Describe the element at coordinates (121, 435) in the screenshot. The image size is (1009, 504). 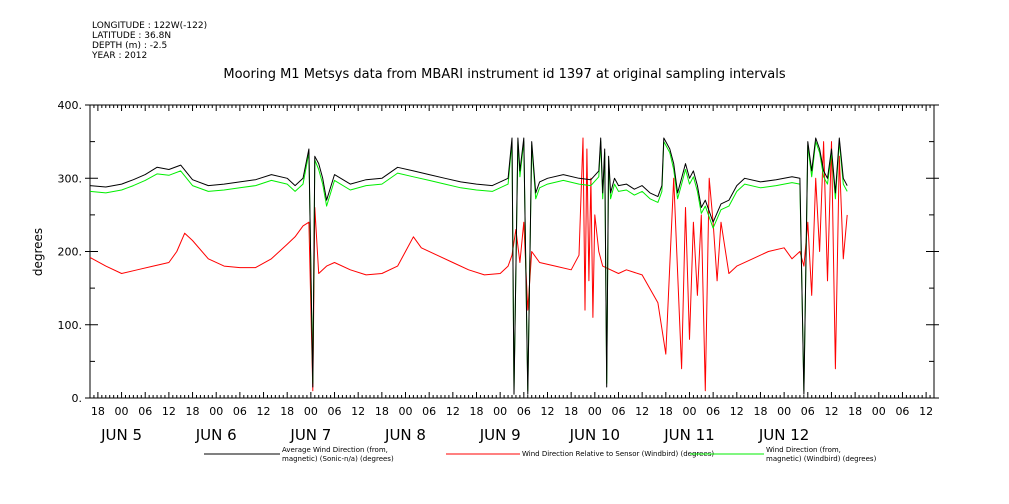
I see `date-label: JUN 5` at that location.